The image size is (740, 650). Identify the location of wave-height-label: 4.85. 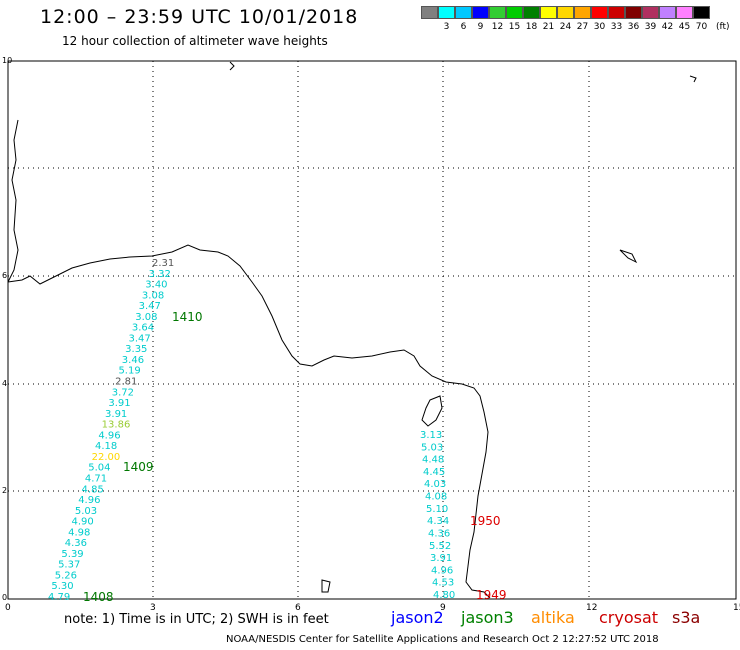
(93, 489).